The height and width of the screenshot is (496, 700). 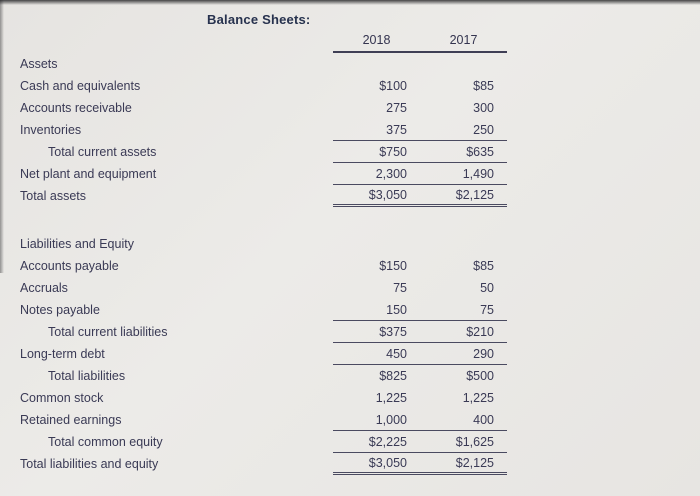 I want to click on value-2018: $375, so click(x=393, y=331).